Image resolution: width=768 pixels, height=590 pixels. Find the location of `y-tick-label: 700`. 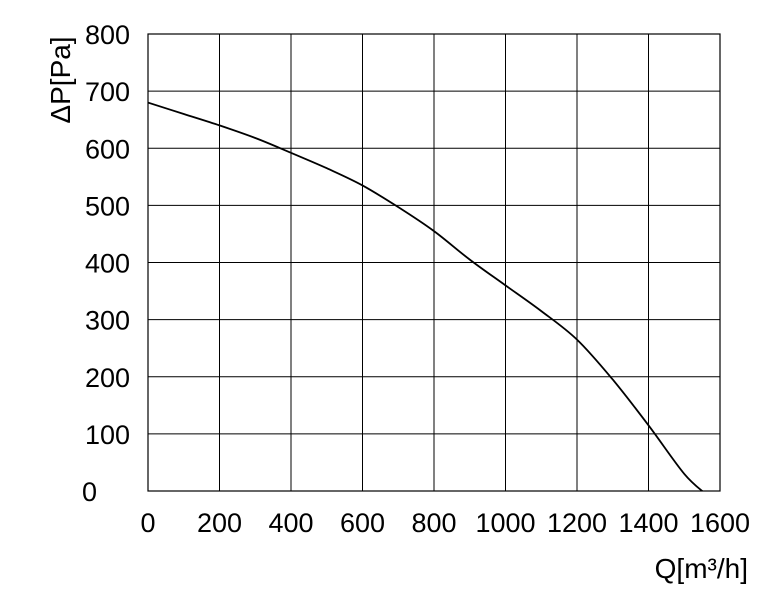

y-tick-label: 700 is located at coordinates (107, 92).